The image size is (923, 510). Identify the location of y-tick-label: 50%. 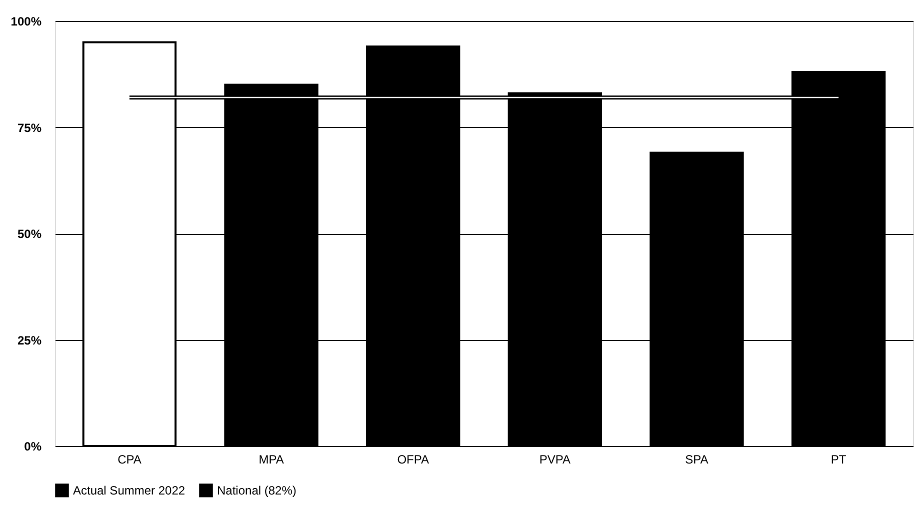
(29, 234).